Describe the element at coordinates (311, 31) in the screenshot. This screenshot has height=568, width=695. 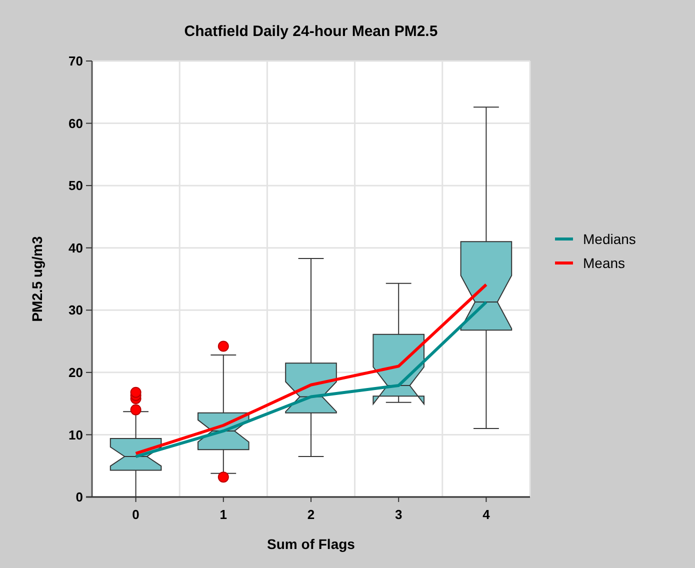
I see `chart-title: Chatfield Daily 24-hour Mean PM2.5` at that location.